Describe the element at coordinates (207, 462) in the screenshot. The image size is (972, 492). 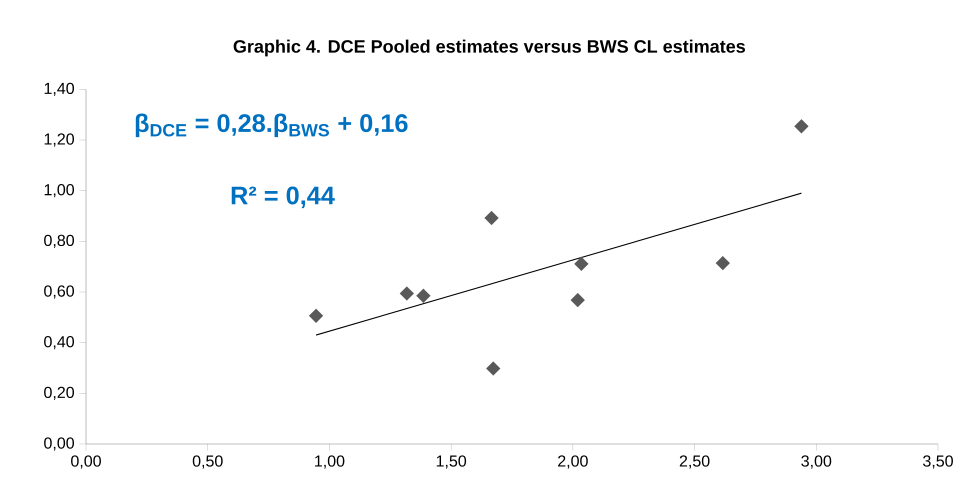
I see `x-tick-label: 0,50` at that location.